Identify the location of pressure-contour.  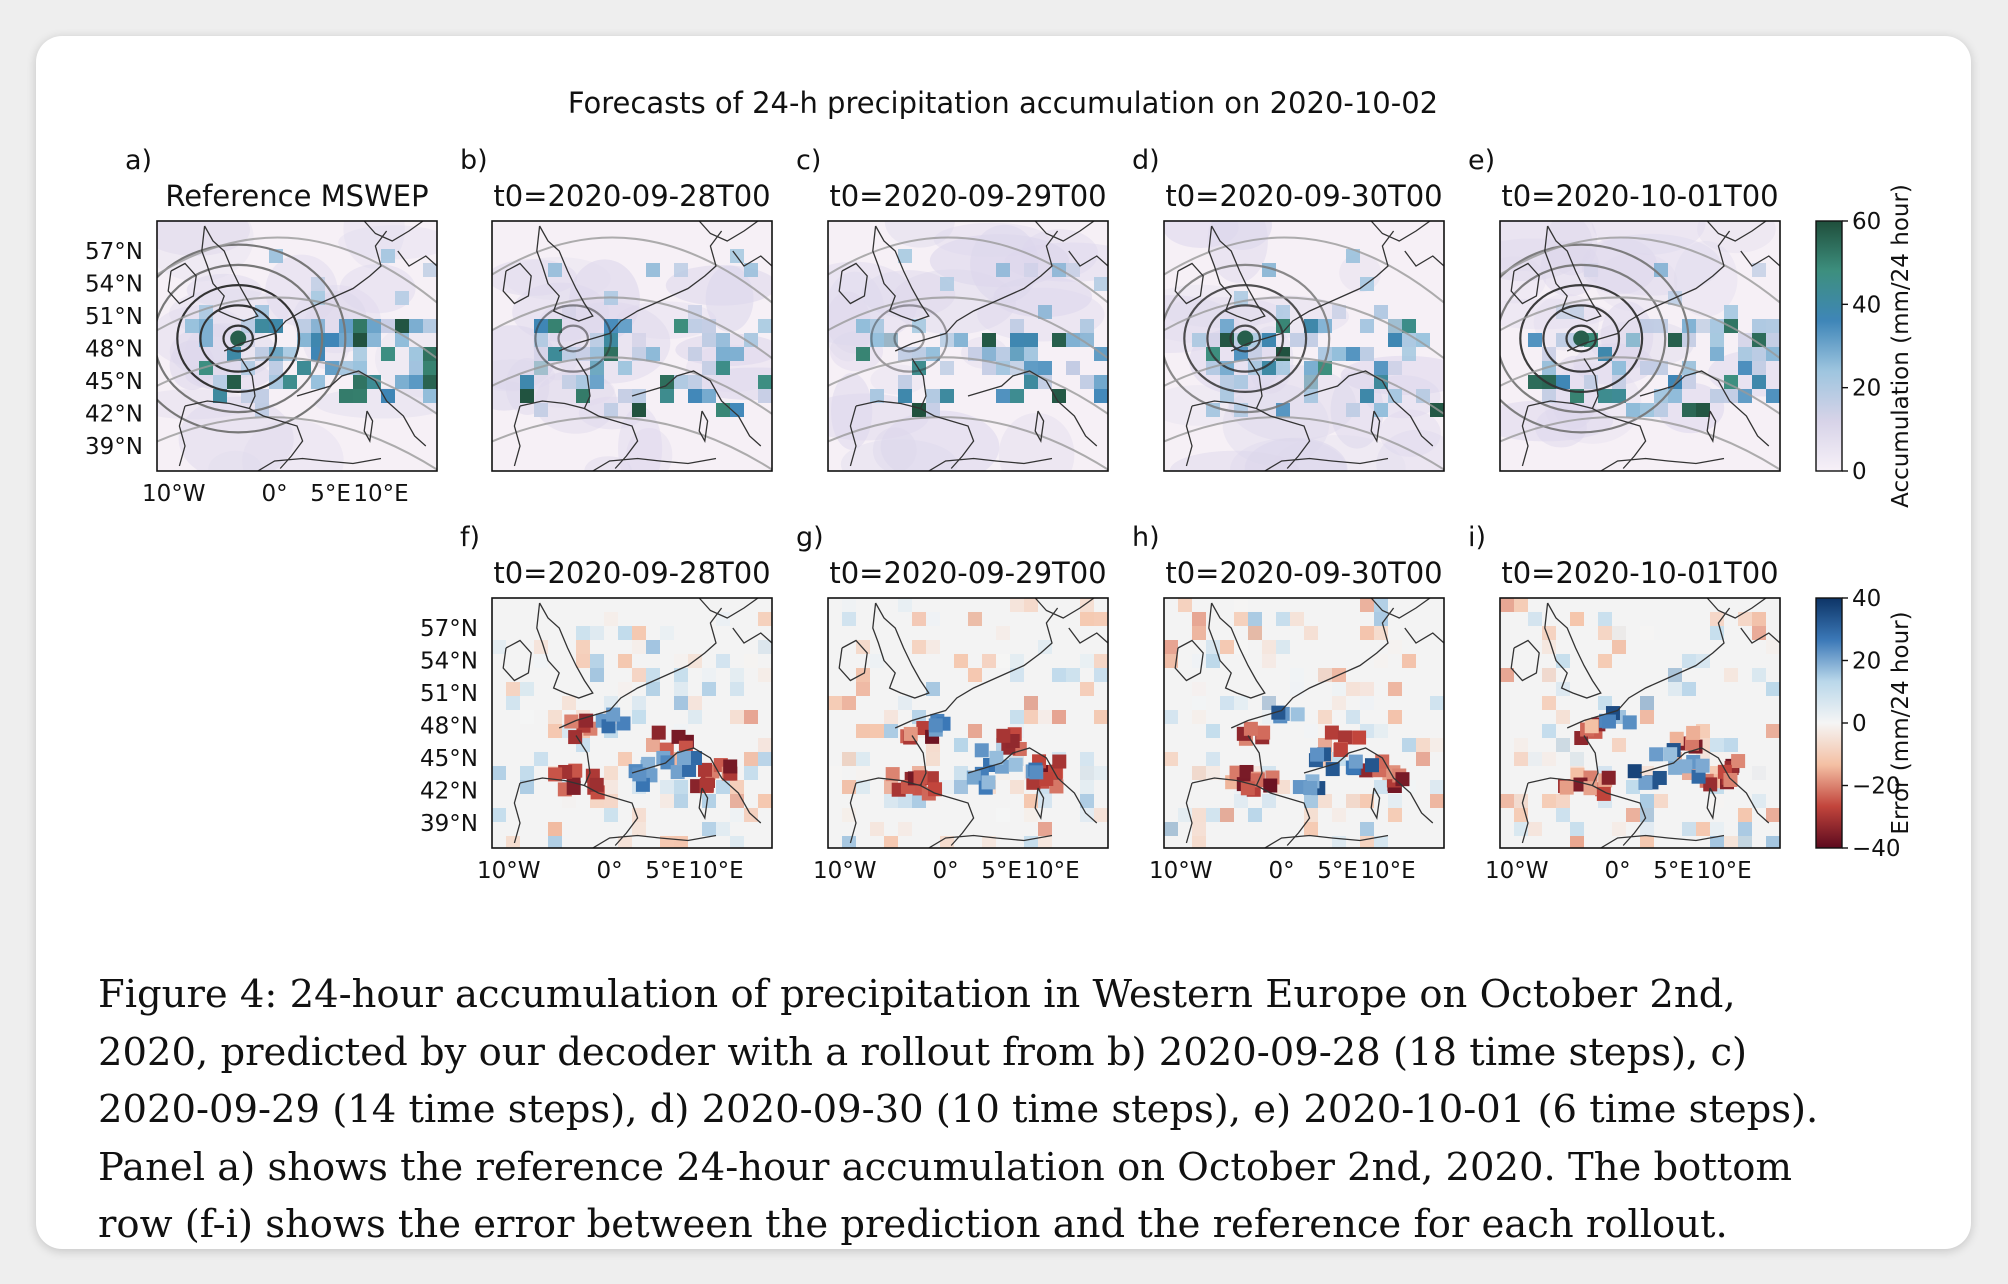
(909, 338).